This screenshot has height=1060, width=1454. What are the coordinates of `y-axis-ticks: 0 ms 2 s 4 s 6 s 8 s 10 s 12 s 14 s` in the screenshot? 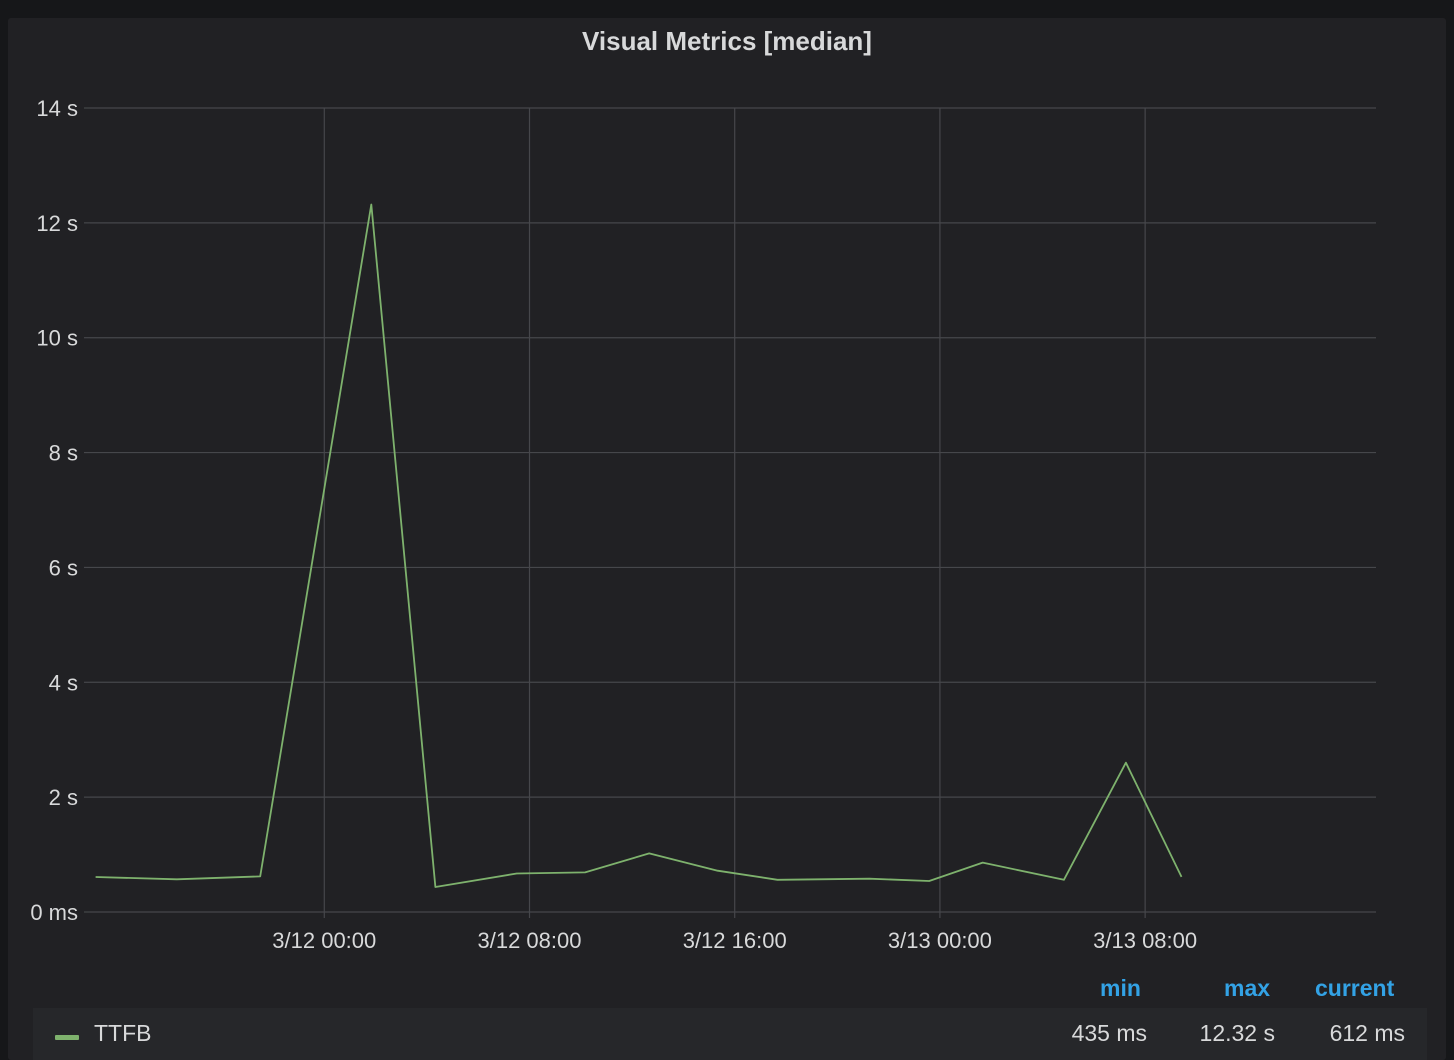 It's located at (54, 510).